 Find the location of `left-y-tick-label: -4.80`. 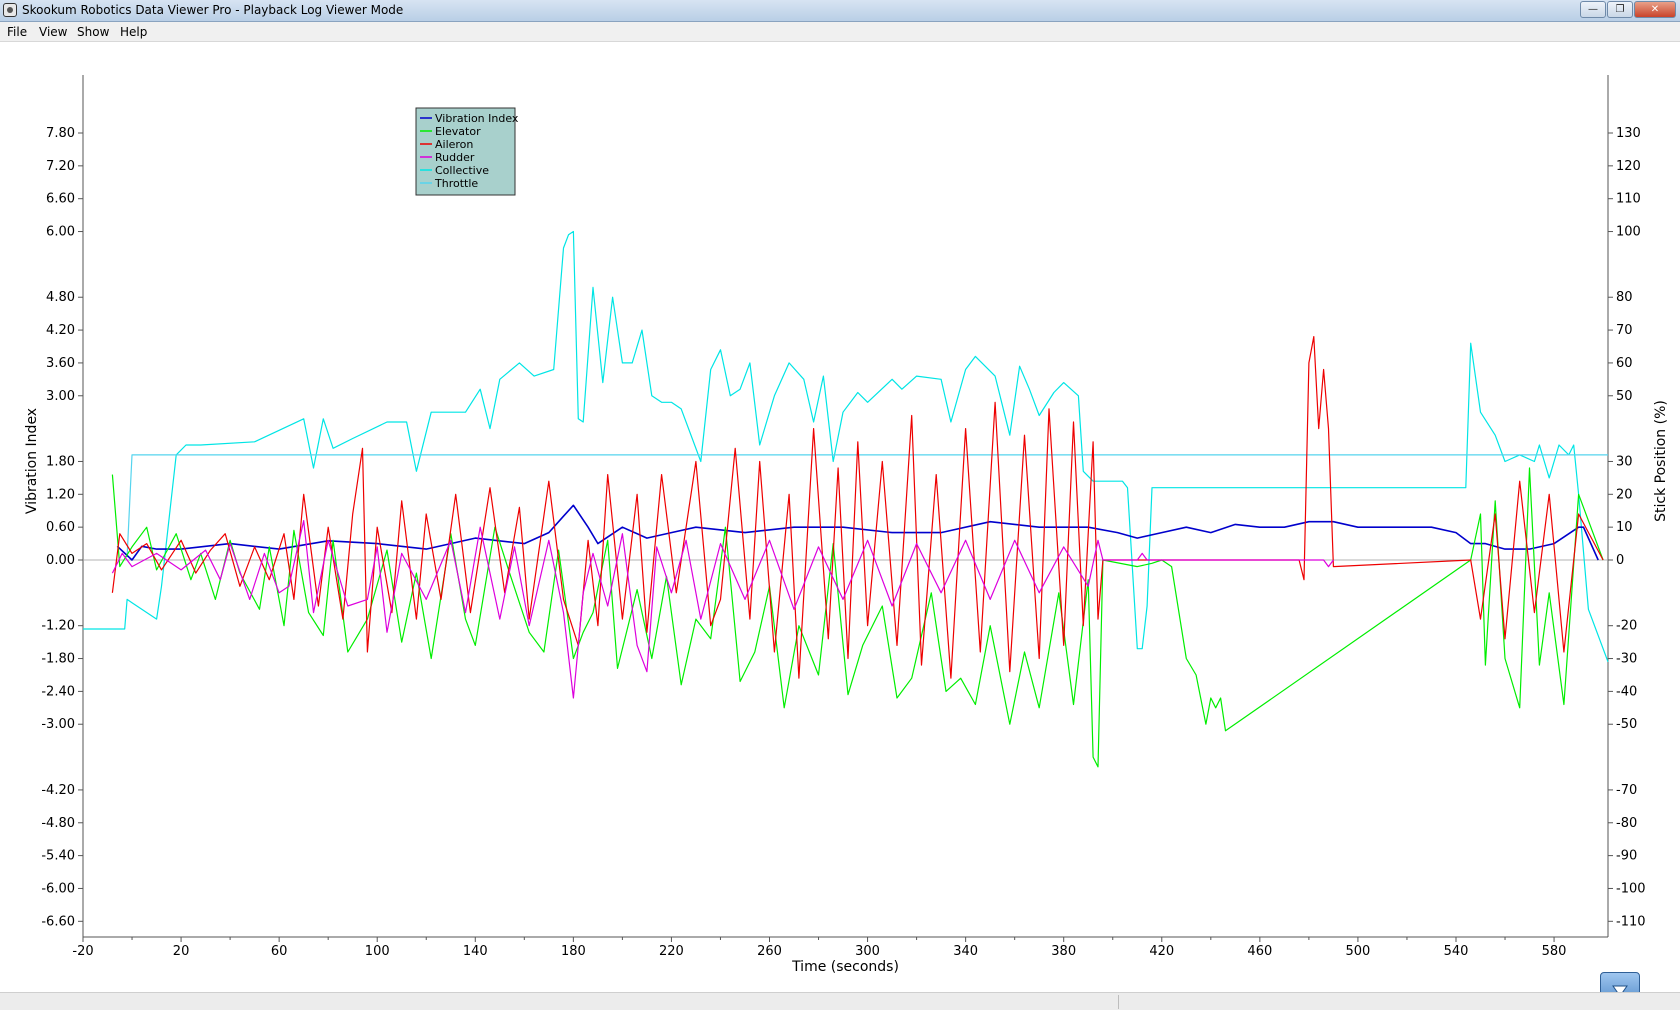

left-y-tick-label: -4.80 is located at coordinates (58, 823).